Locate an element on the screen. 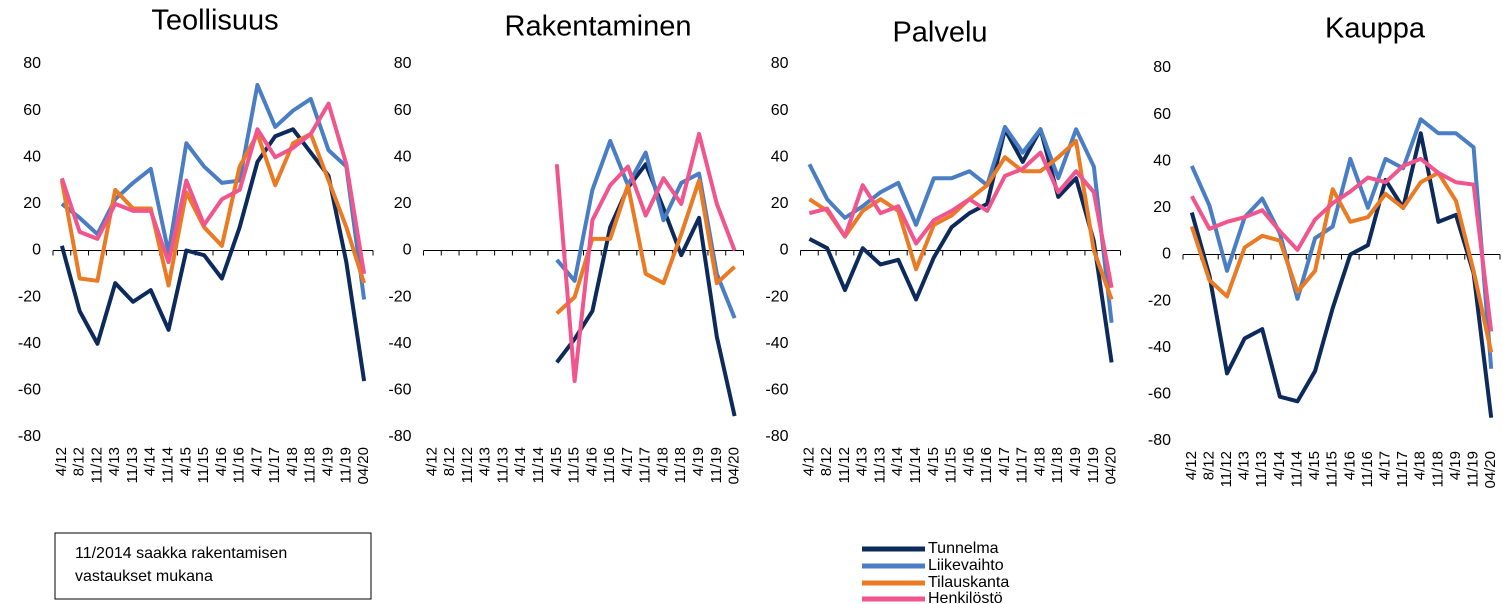 Image resolution: width=1503 pixels, height=604 pixels. legend-label: Tunnelma is located at coordinates (963, 548).